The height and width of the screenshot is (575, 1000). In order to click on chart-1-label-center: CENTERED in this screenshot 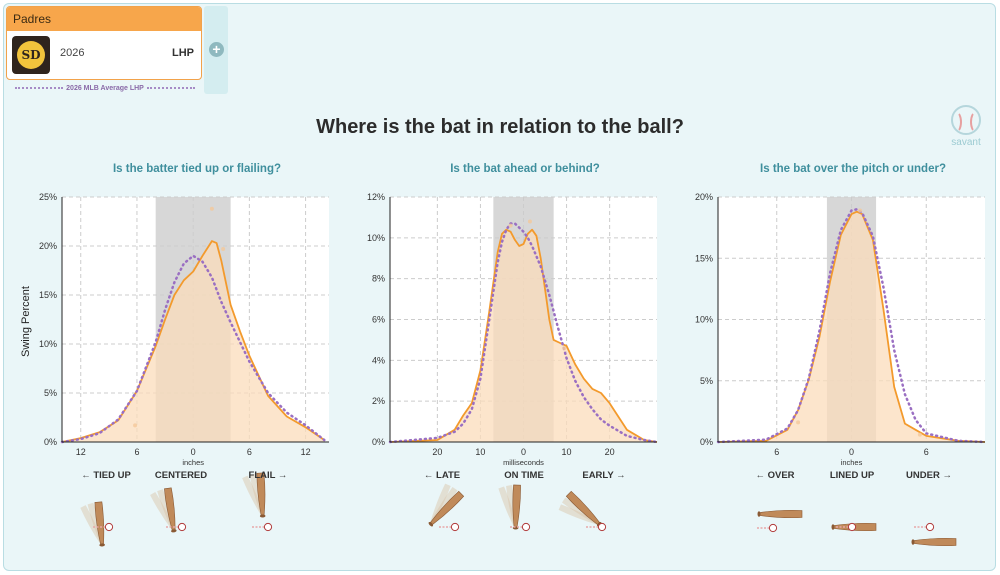, I will do `click(181, 475)`.